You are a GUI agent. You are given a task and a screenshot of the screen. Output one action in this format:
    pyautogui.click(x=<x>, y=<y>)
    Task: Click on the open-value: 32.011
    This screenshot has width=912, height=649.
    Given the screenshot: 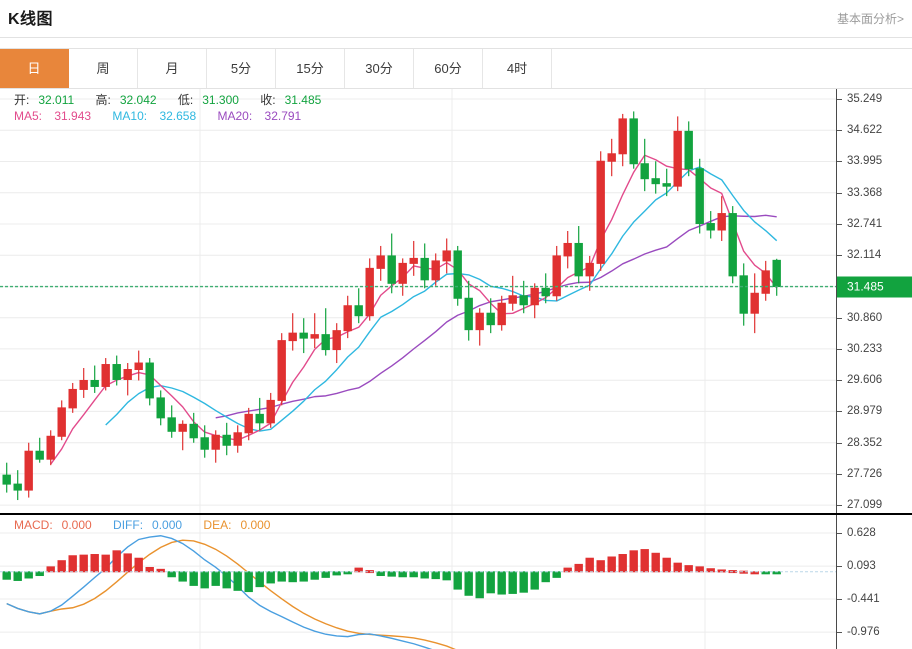 What is the action you would take?
    pyautogui.click(x=56, y=100)
    